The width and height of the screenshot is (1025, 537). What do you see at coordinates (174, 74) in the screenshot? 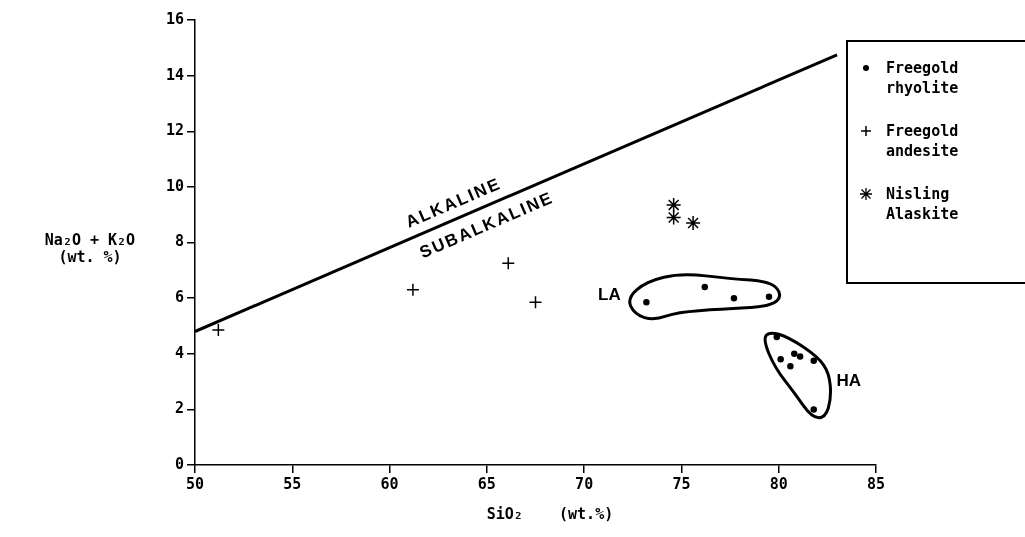
I see `y-tick-label: 14` at bounding box center [174, 74].